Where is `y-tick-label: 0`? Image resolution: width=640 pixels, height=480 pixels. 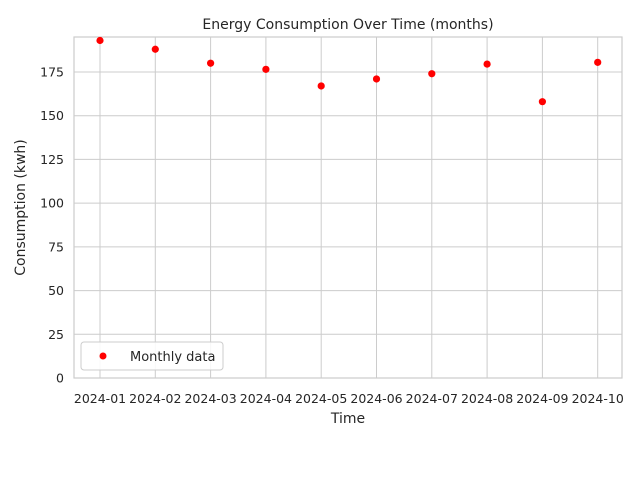
y-tick-label: 0 is located at coordinates (60, 378).